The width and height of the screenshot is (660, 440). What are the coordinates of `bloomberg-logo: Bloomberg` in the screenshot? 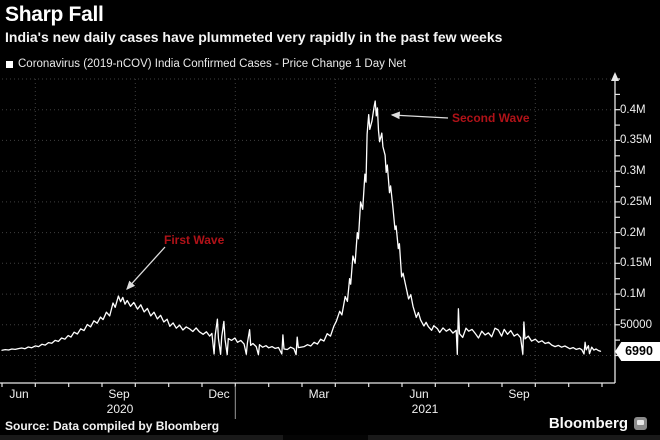 It's located at (598, 423).